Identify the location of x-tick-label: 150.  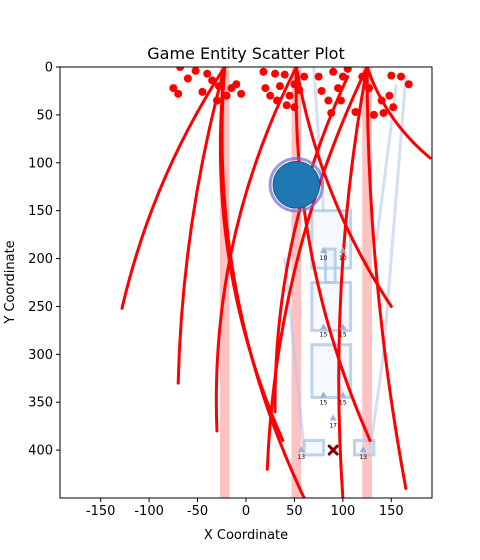
(391, 511).